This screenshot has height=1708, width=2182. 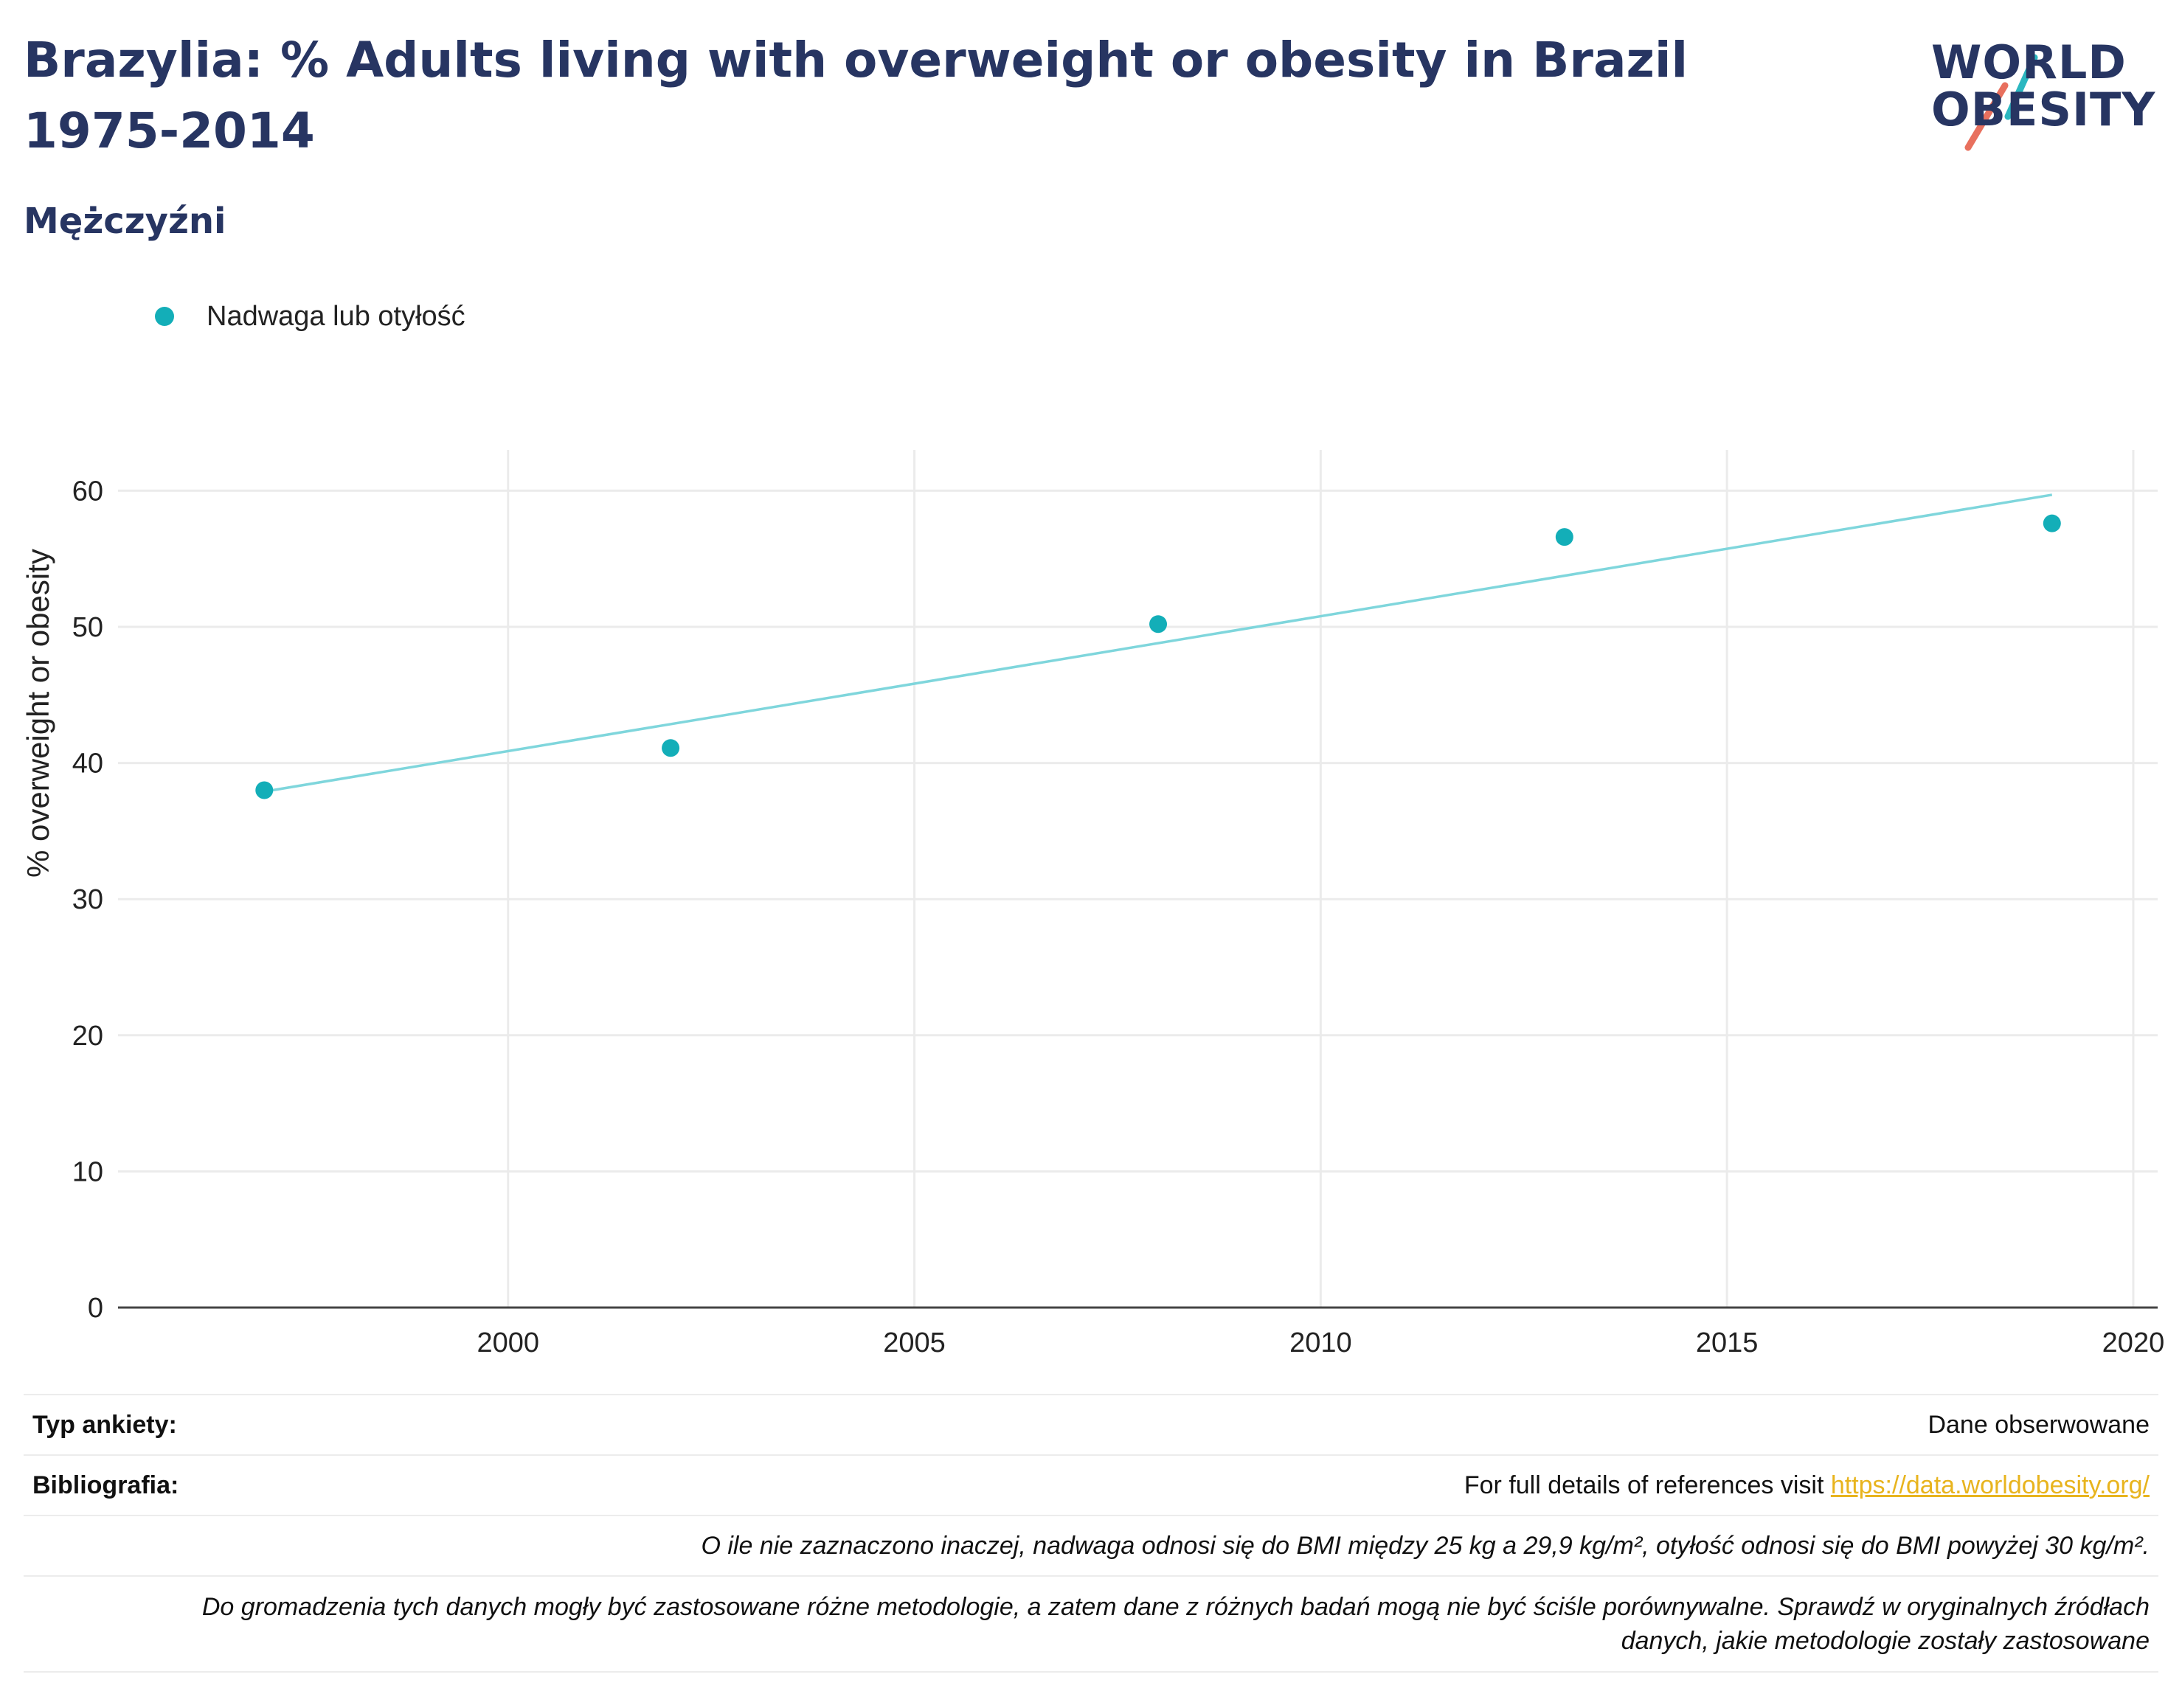 I want to click on y-tick-label: 50, so click(x=87, y=627).